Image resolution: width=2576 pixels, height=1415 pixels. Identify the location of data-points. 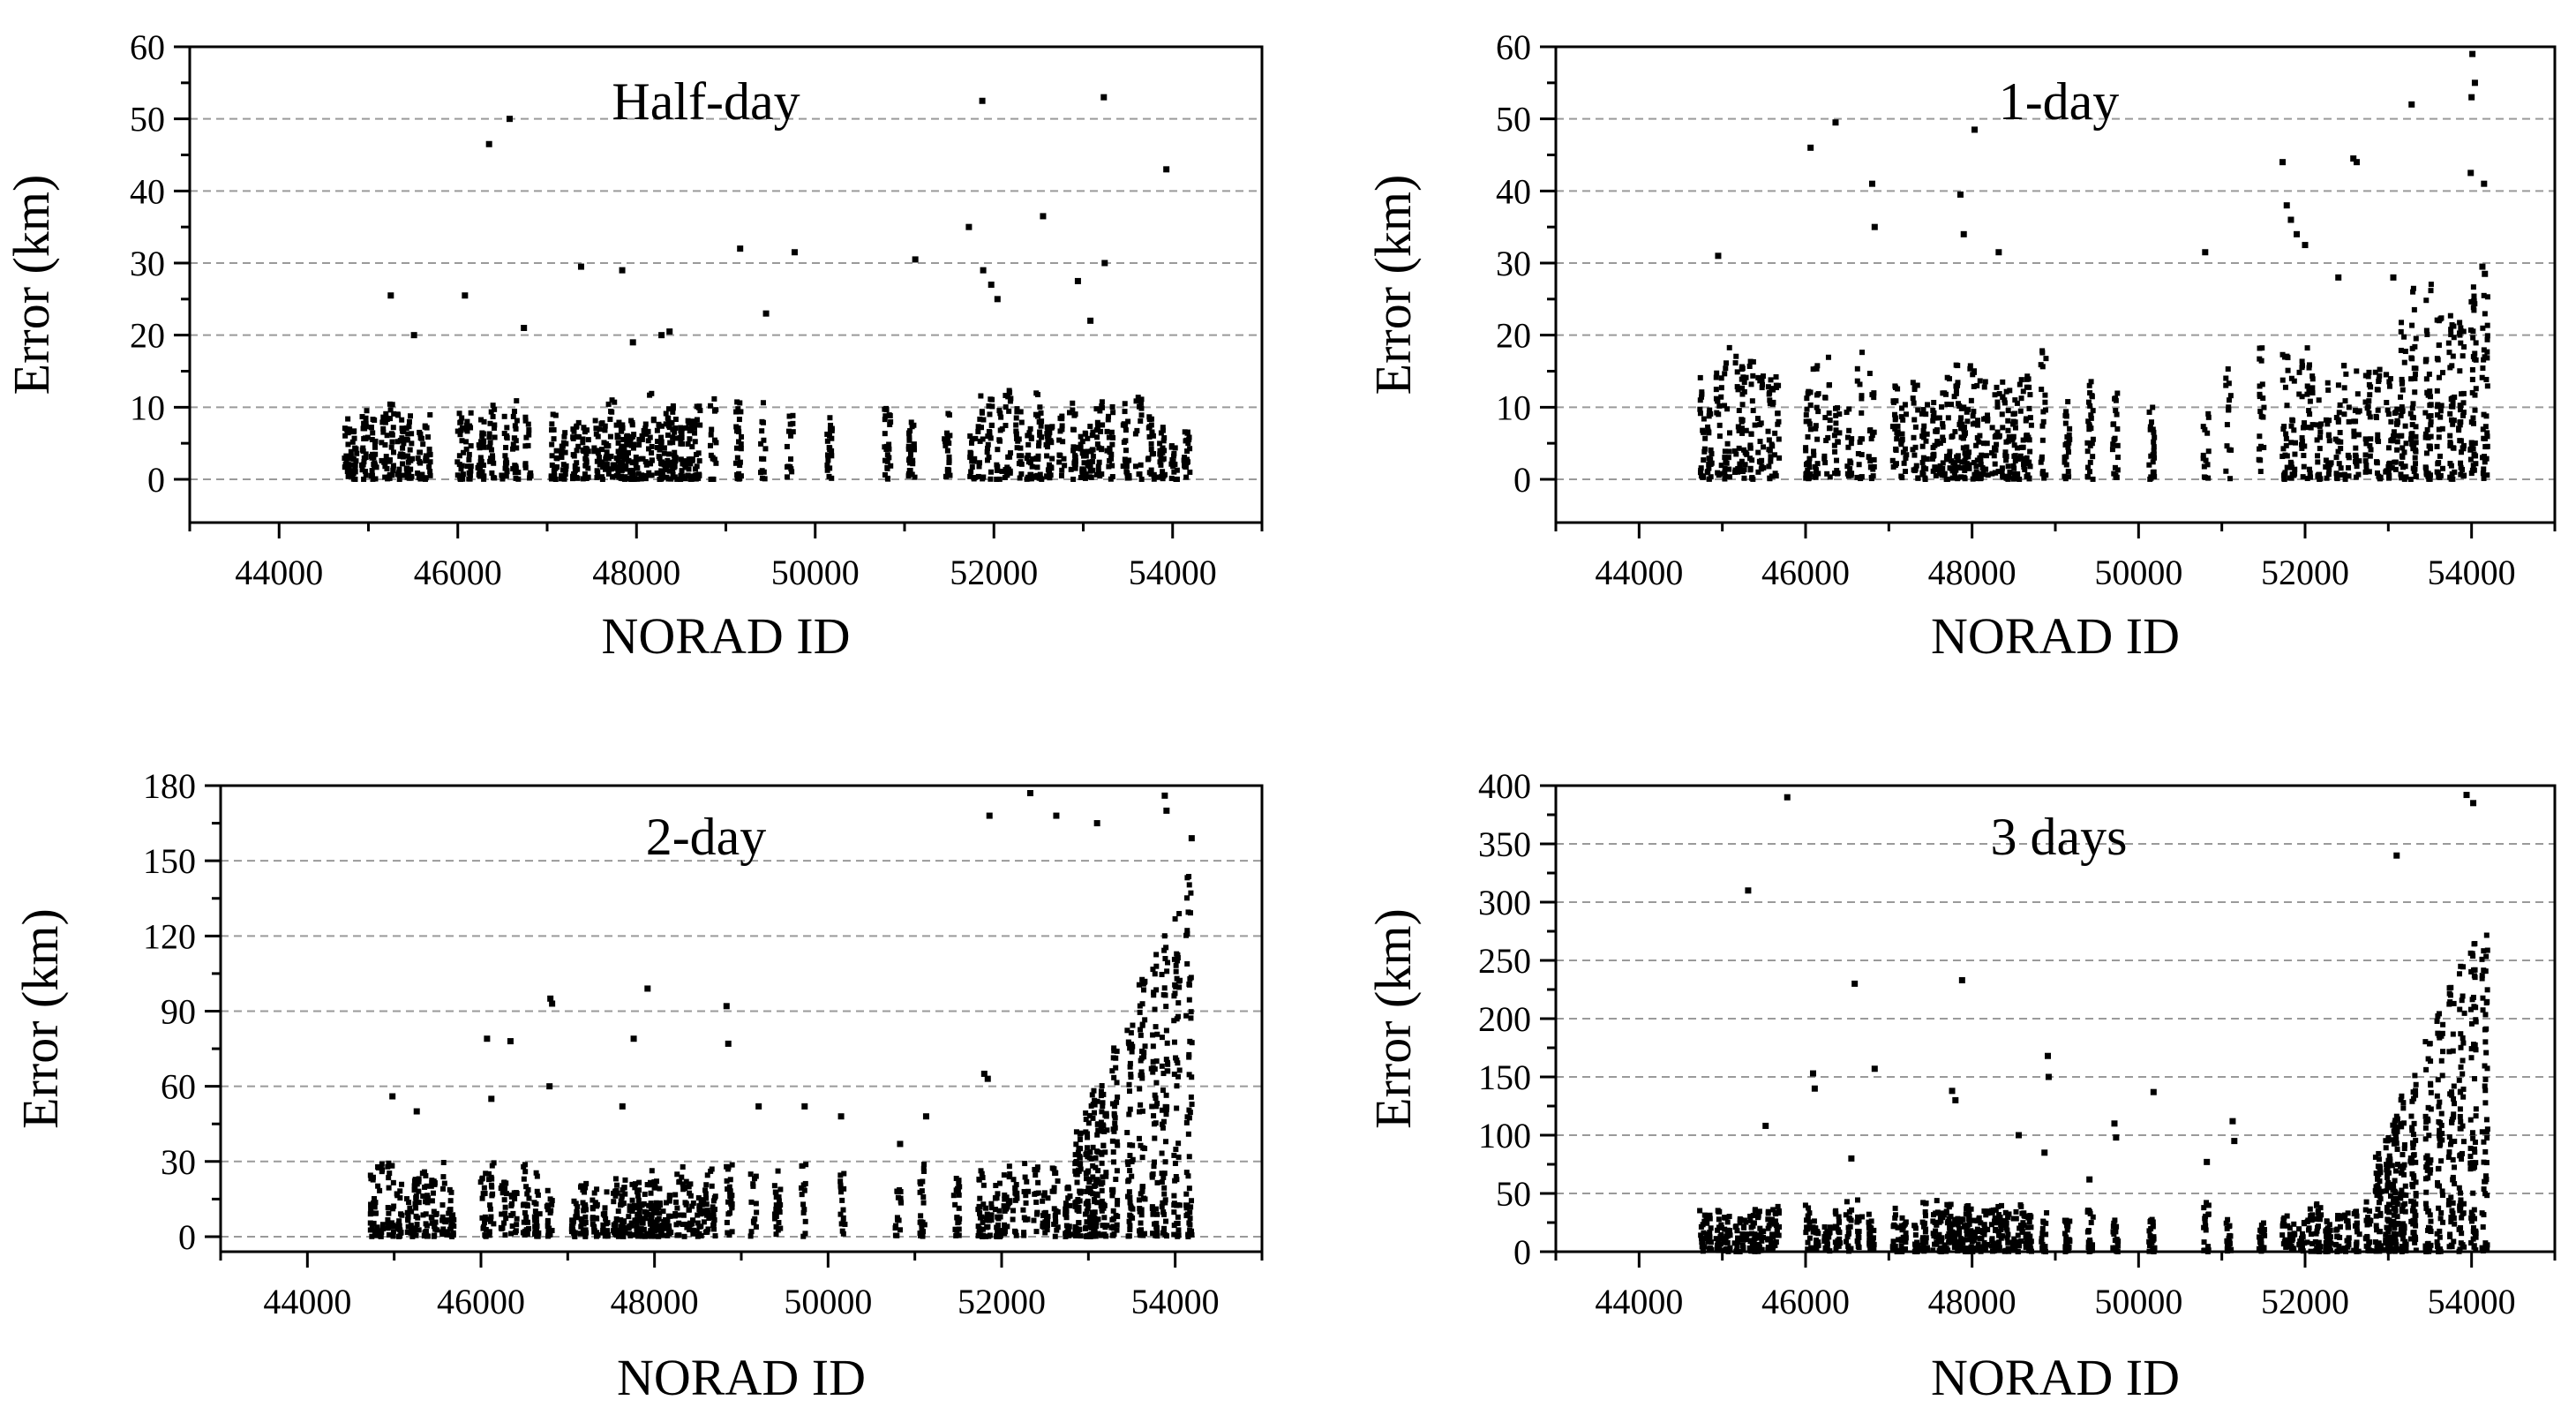
(2093, 266).